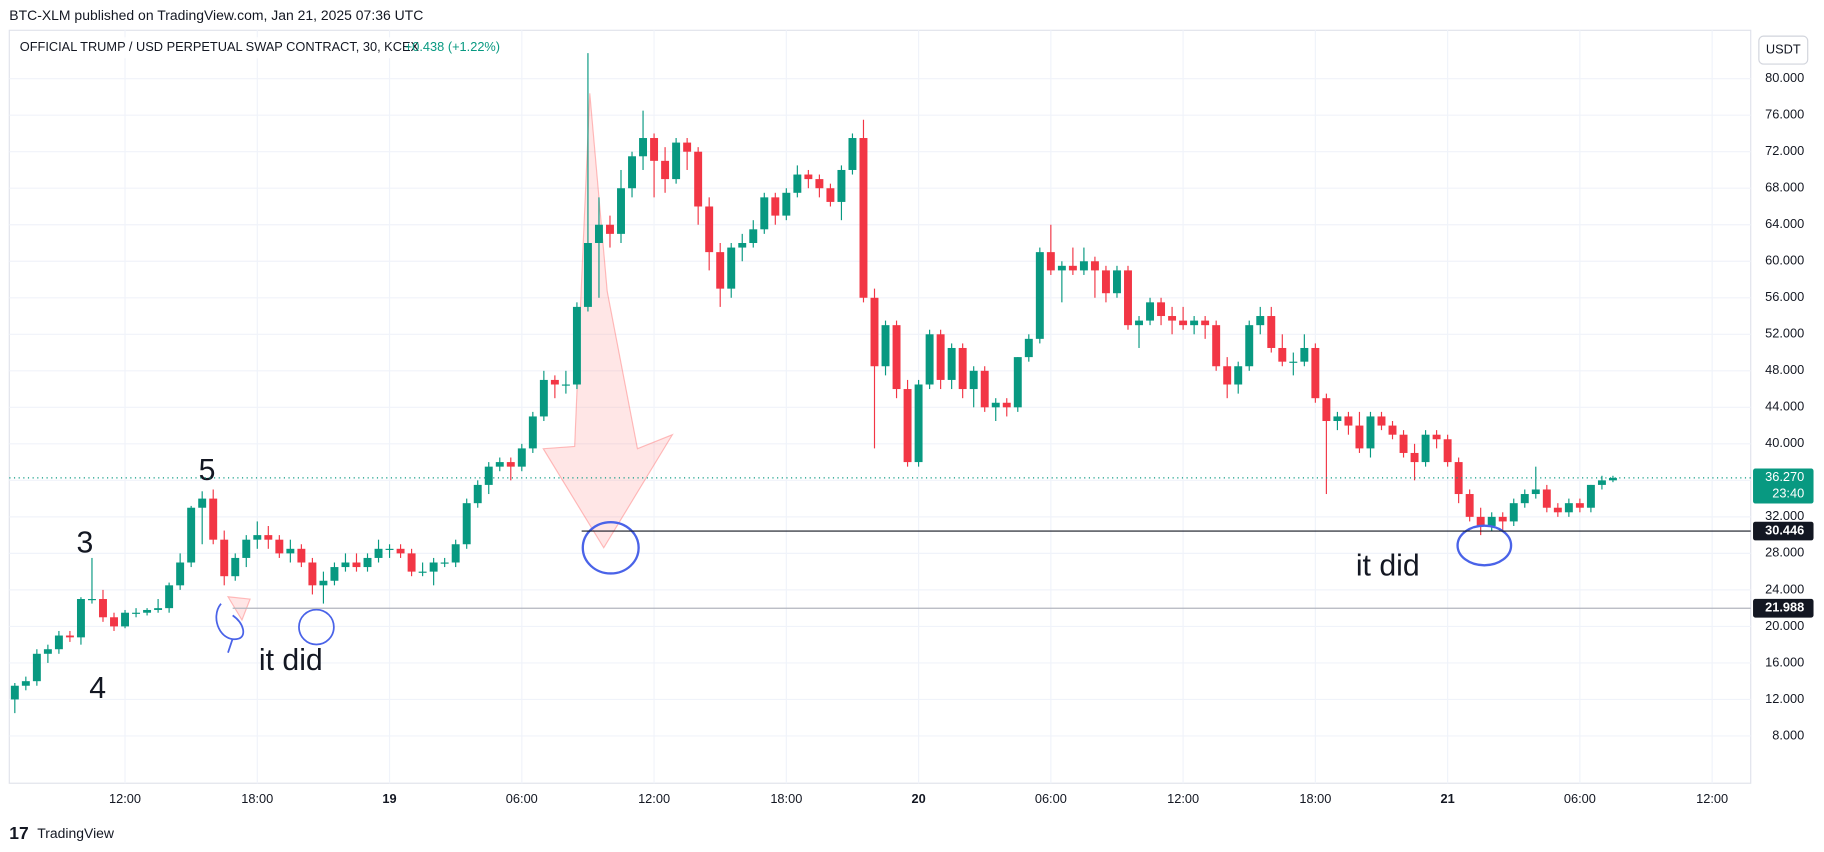  What do you see at coordinates (389, 798) in the screenshot?
I see `x-tick-label: 19` at bounding box center [389, 798].